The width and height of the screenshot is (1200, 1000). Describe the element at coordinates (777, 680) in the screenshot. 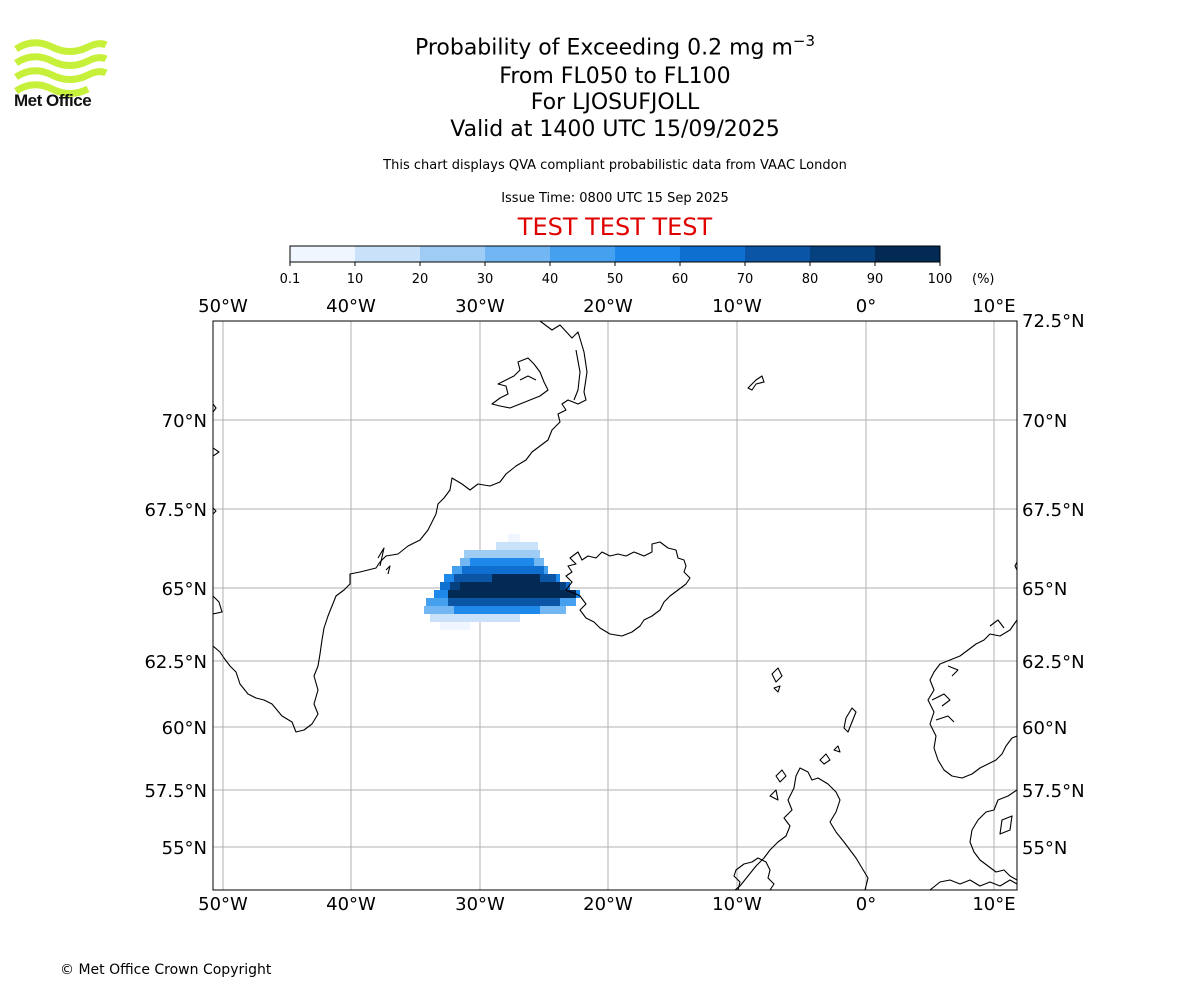

I see `faroe-islands` at that location.